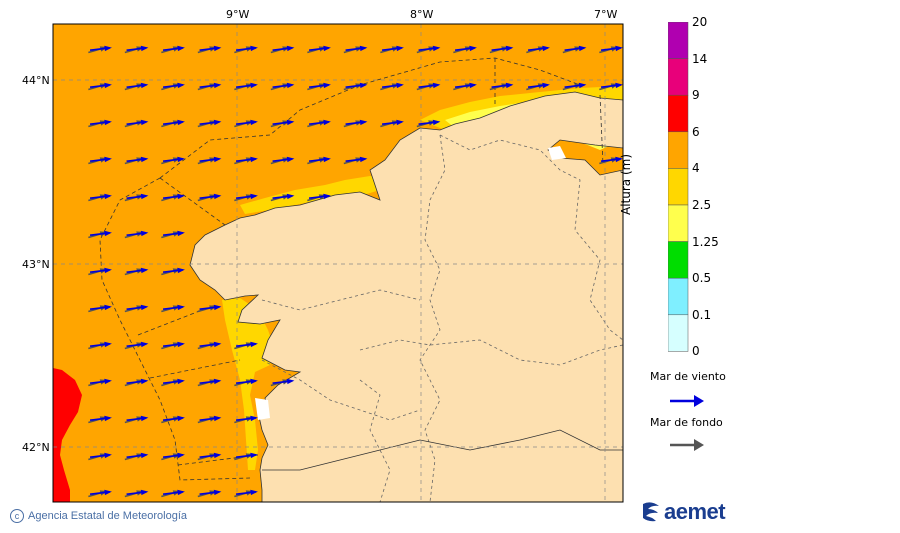 The image size is (900, 533). What do you see at coordinates (705, 241) in the screenshot?
I see `colorbar-level-label: 1.25` at bounding box center [705, 241].